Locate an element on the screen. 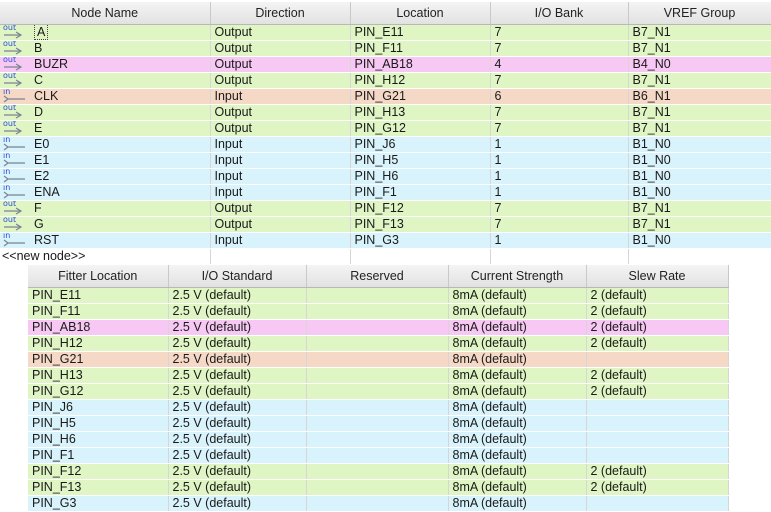  column-header-current-strength: Current Strength is located at coordinates (517, 276).